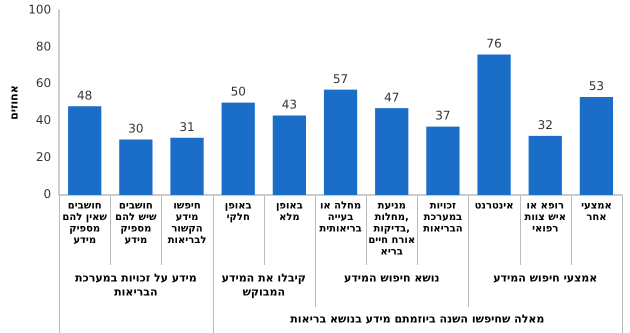 This screenshot has width=630, height=333. Describe the element at coordinates (392, 277) in the screenshot. I see `text: נושא חיפוש המידע` at that location.